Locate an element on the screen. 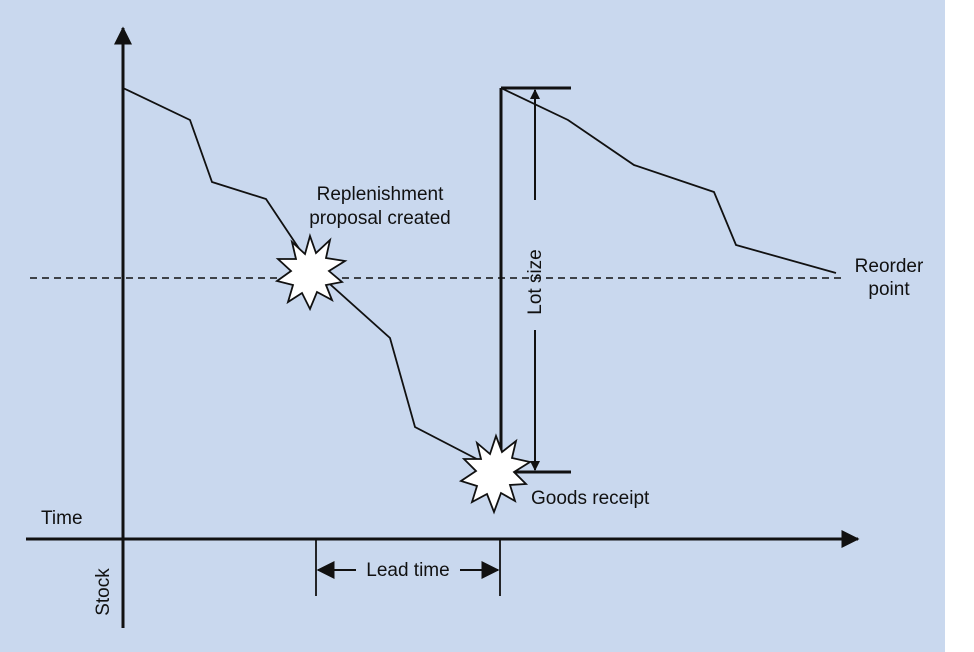 The image size is (974, 652). replenishment-label-line1: Replenishment is located at coordinates (380, 194).